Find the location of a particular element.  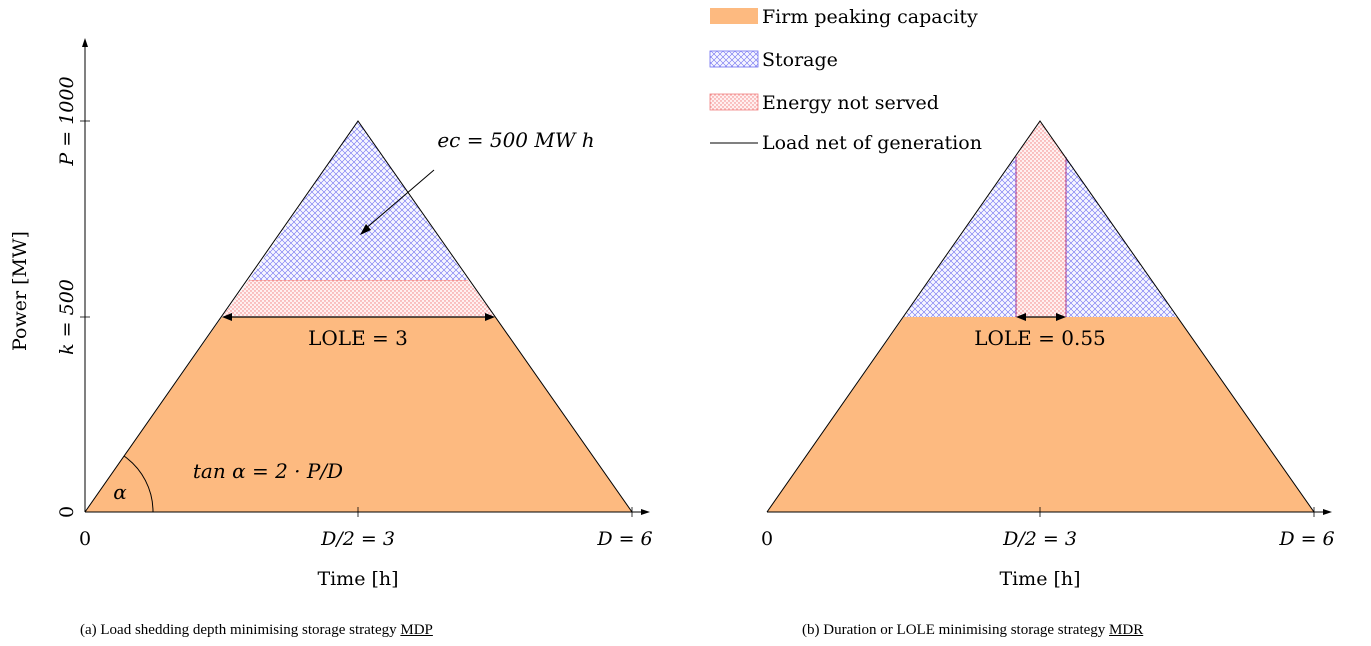

left-xtick-zero: 0 is located at coordinates (85, 539).